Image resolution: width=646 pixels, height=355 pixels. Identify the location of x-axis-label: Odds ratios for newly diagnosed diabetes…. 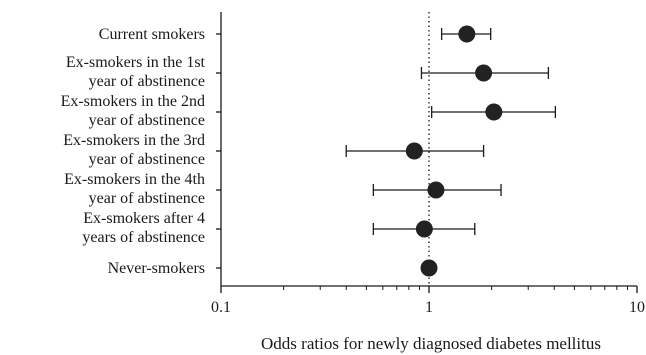
(431, 343).